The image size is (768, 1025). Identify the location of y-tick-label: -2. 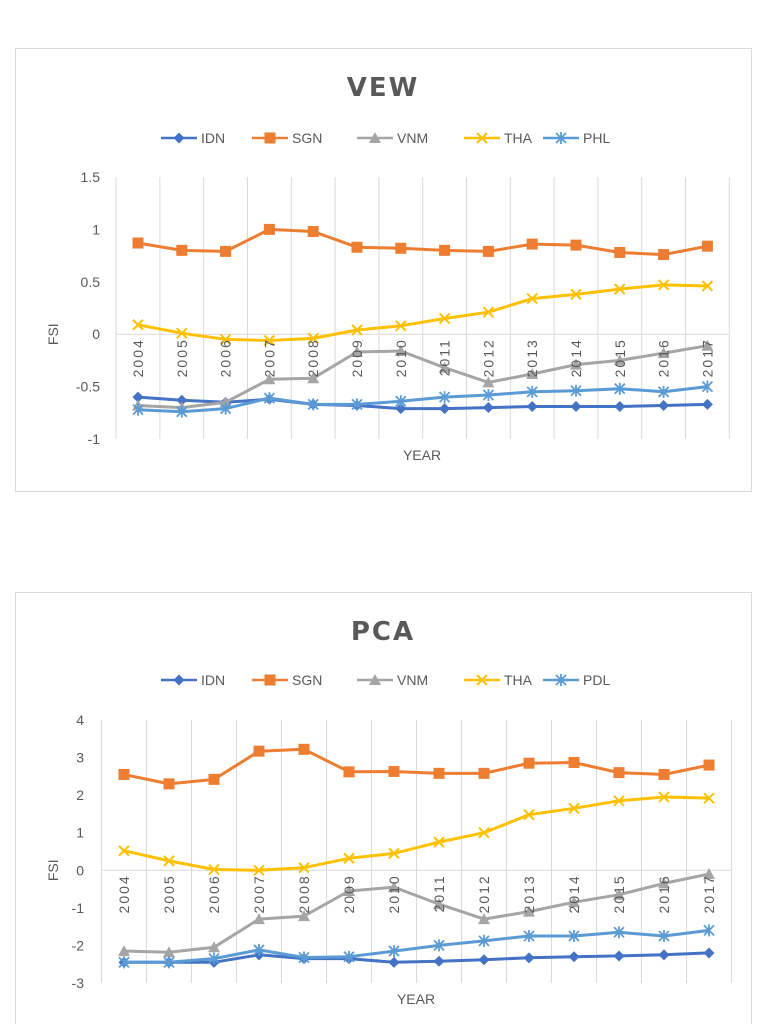
(78, 945).